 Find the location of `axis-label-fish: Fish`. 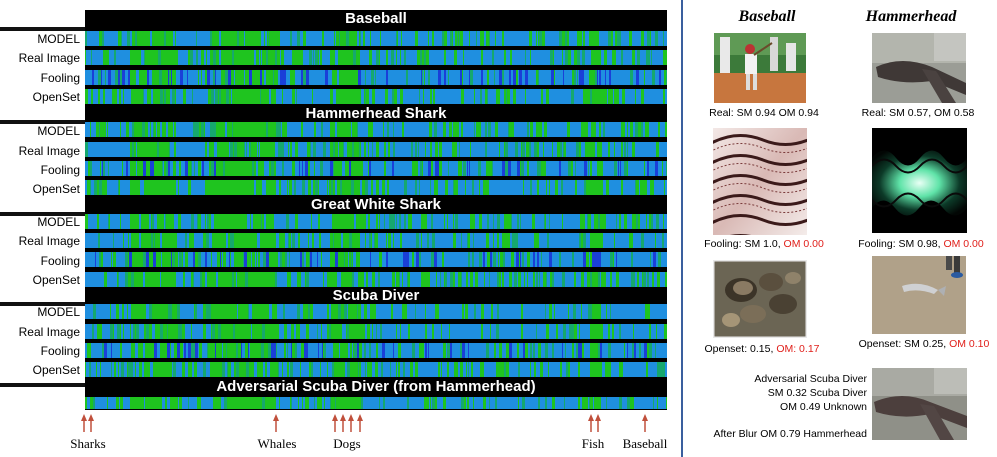

axis-label-fish: Fish is located at coordinates (593, 443).